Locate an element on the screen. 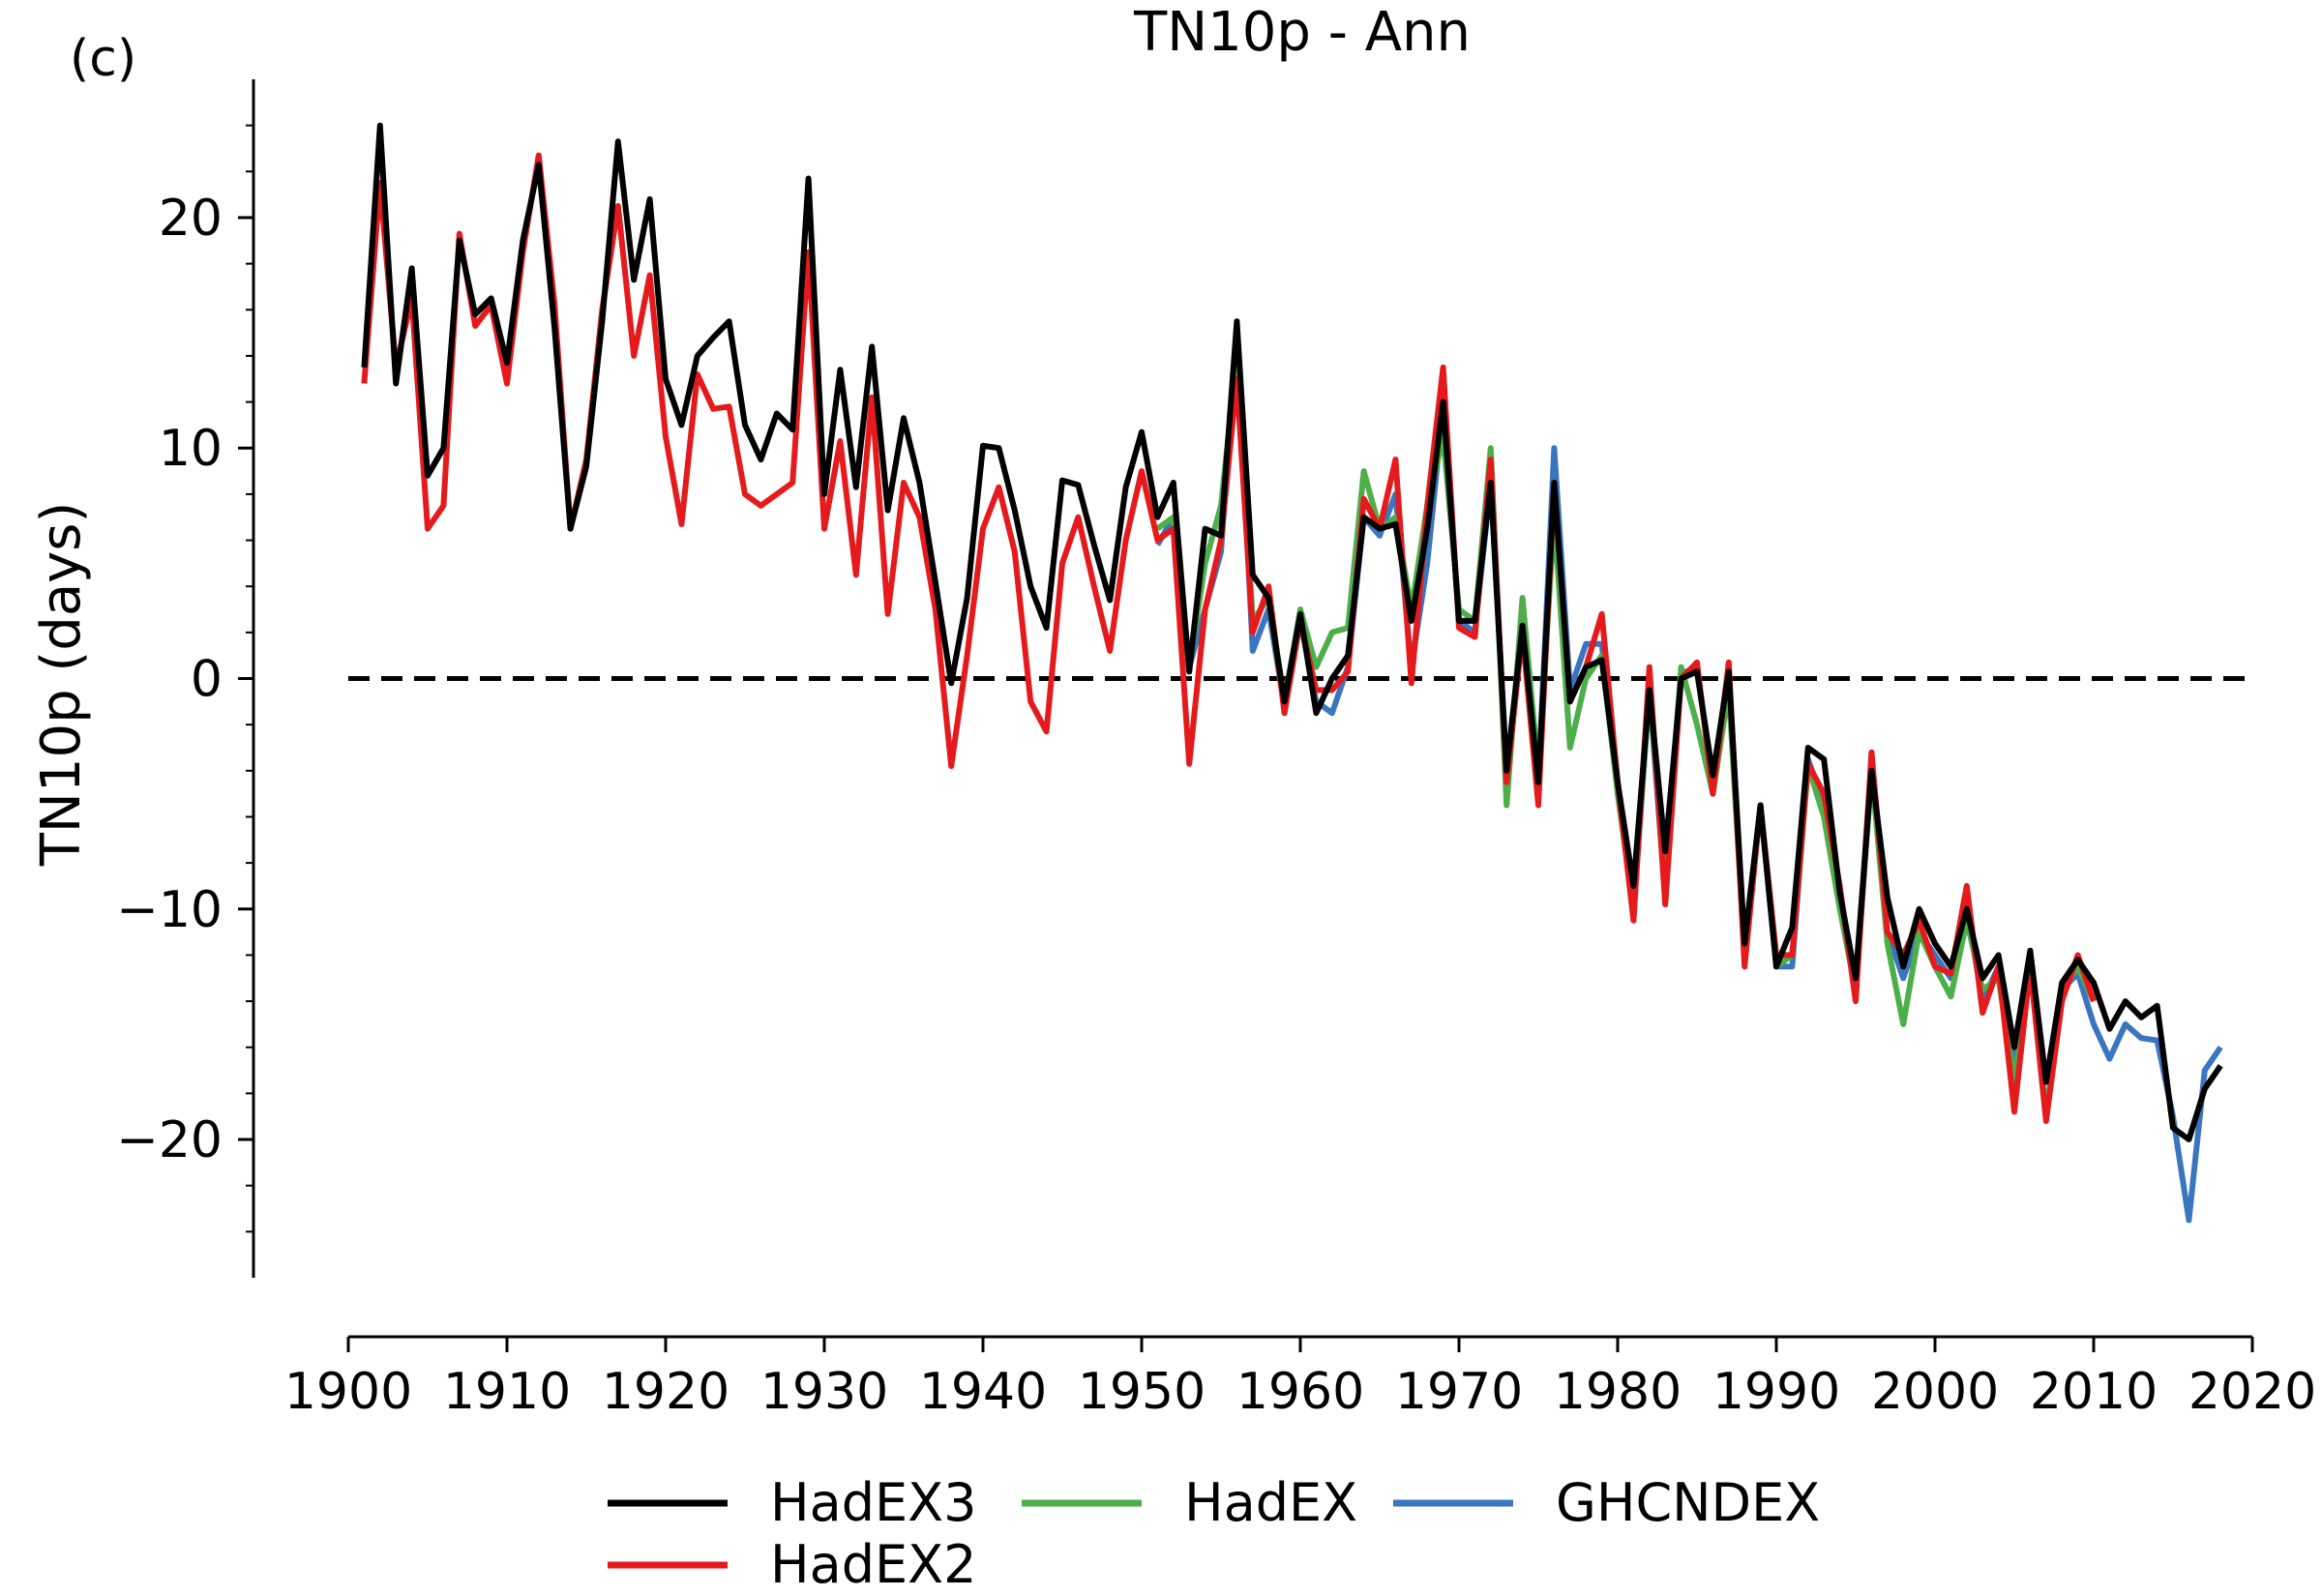 This screenshot has height=1596, width=2322. panel-label: (c) is located at coordinates (103, 59).